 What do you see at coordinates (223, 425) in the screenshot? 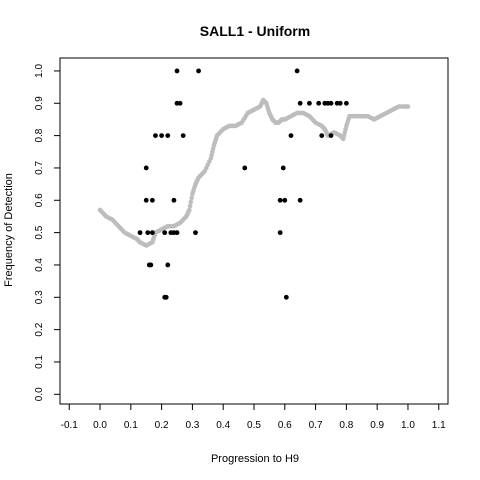
I see `x-tick-label: 0.4` at bounding box center [223, 425].